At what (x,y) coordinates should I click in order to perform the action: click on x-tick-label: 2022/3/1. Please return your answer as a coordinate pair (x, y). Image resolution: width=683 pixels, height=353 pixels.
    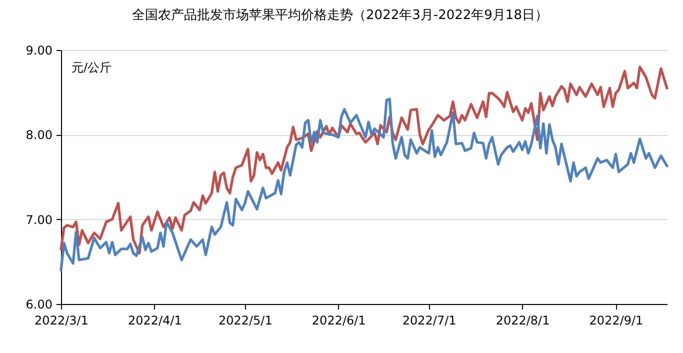
    Looking at the image, I should click on (61, 321).